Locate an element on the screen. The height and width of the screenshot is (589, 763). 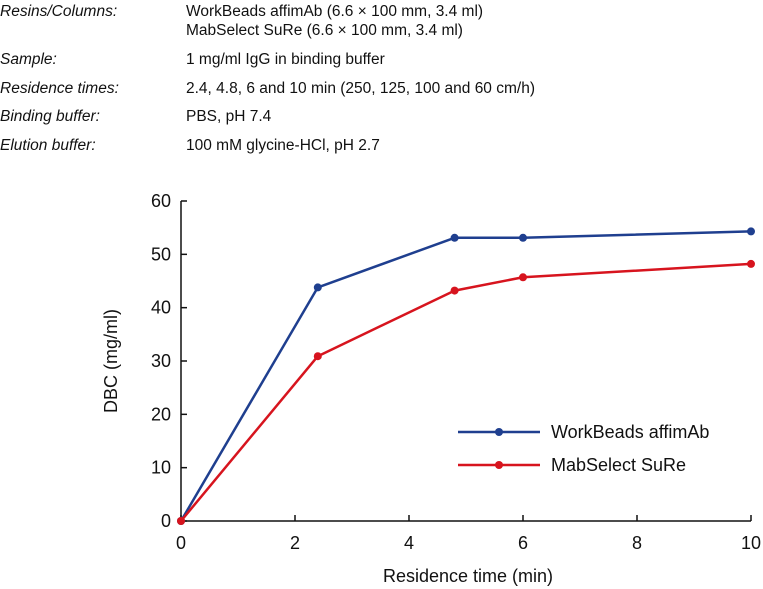
condition-label: Resins/Columns: is located at coordinates (59, 11).